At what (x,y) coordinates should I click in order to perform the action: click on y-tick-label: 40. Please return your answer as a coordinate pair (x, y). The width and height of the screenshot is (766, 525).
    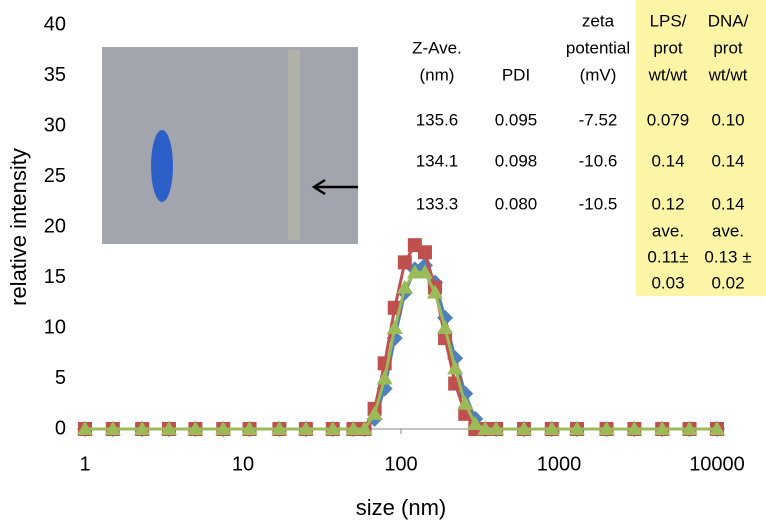
    Looking at the image, I should click on (55, 24).